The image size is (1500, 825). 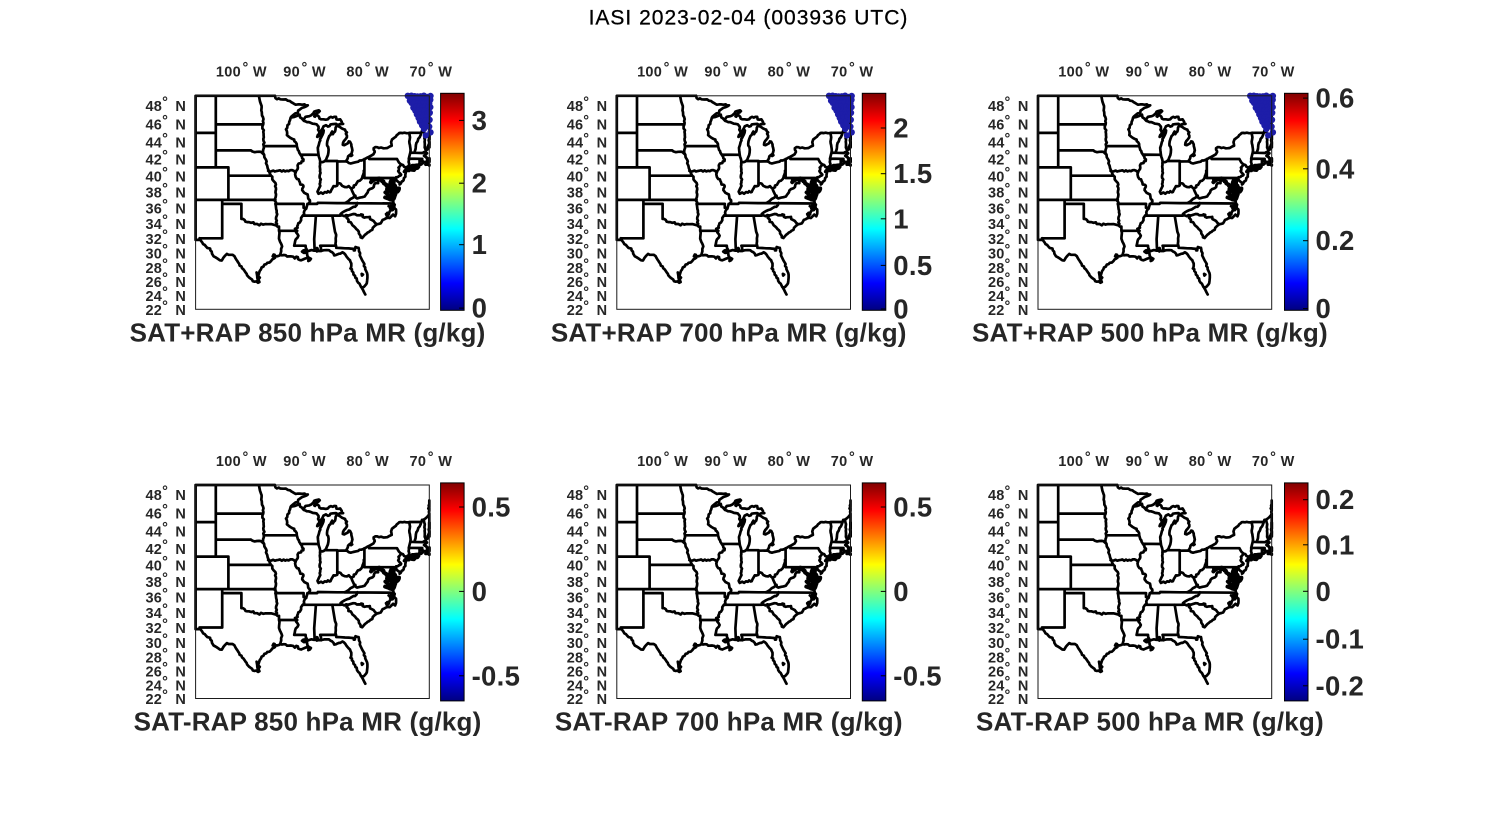 I want to click on svg-text: SAT-RAP 850 hPa MR (g/kg), so click(x=308, y=722).